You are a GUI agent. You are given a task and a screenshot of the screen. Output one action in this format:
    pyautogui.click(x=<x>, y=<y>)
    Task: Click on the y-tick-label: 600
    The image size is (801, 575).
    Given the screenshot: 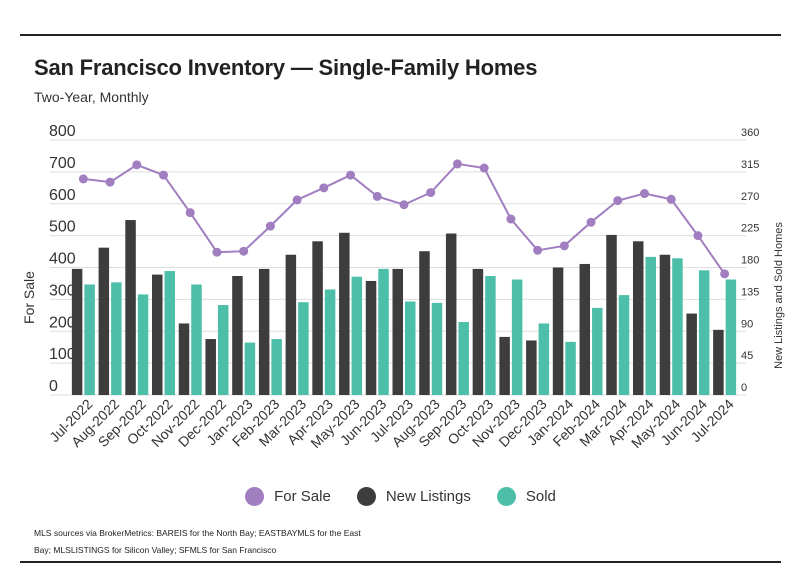 What is the action you would take?
    pyautogui.click(x=62, y=195)
    